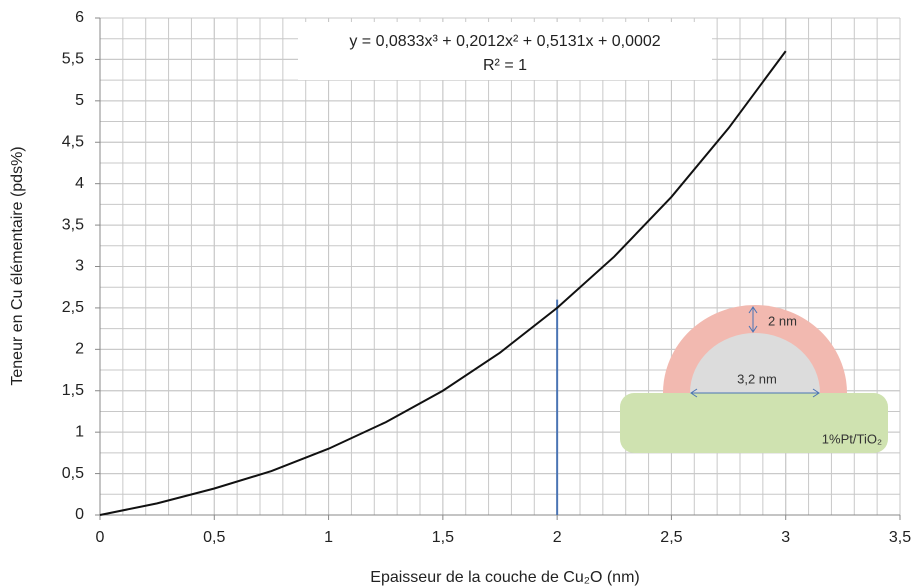 This screenshot has height=588, width=915. I want to click on y-tick-label: 1, so click(79, 431).